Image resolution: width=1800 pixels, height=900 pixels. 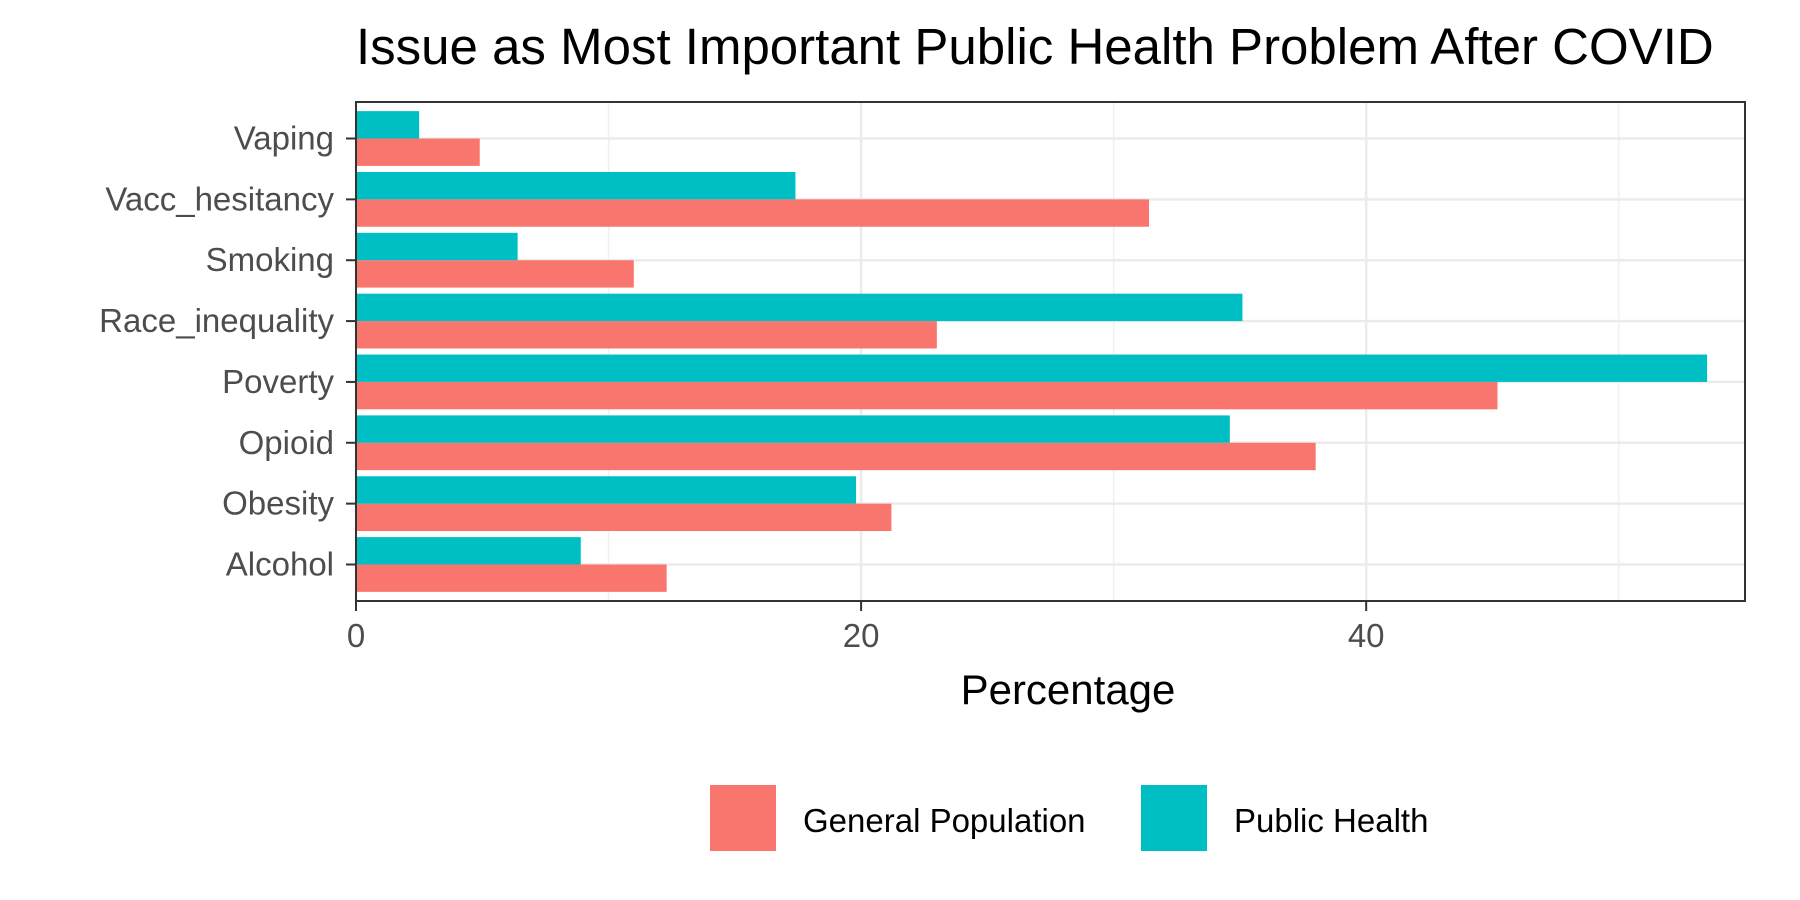 What do you see at coordinates (576, 185) in the screenshot?
I see `bar-public-health-vacc-hesitancy` at bounding box center [576, 185].